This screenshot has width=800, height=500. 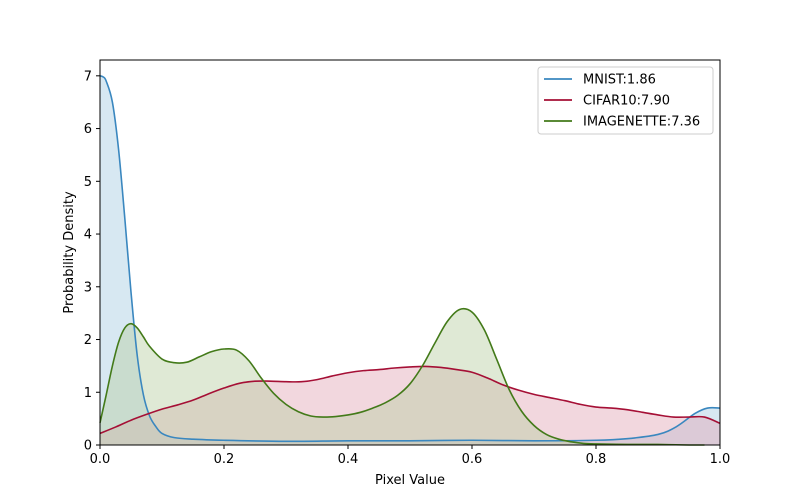 What do you see at coordinates (100, 459) in the screenshot?
I see `x-tick-label: 0.0` at bounding box center [100, 459].